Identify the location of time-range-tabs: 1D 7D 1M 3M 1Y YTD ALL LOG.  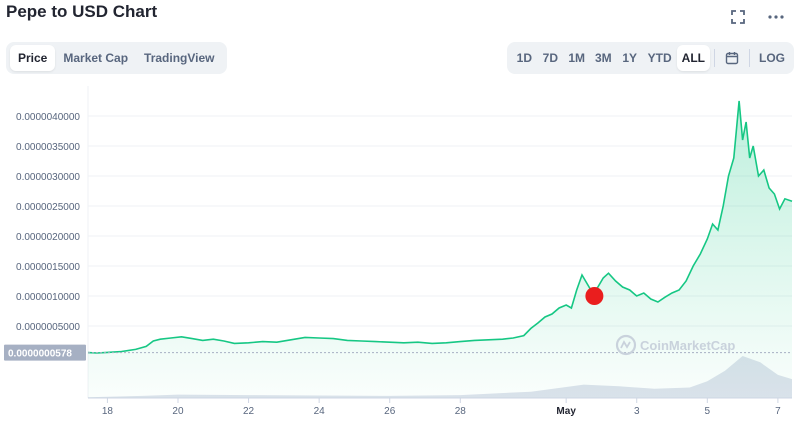
(650, 58).